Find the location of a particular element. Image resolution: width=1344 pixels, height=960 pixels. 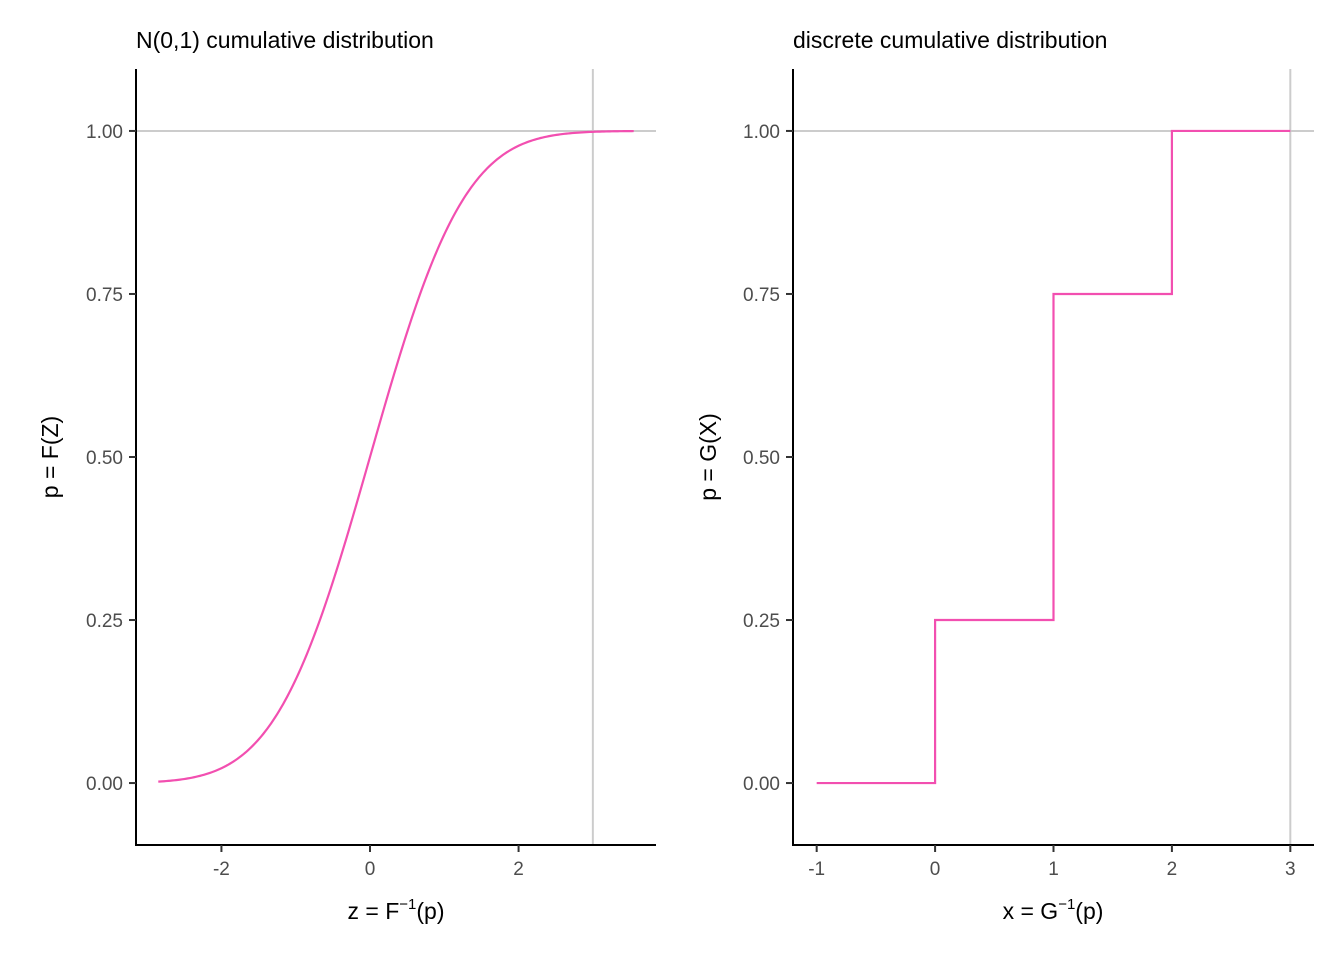

x-tick-label: 3 is located at coordinates (1290, 869).